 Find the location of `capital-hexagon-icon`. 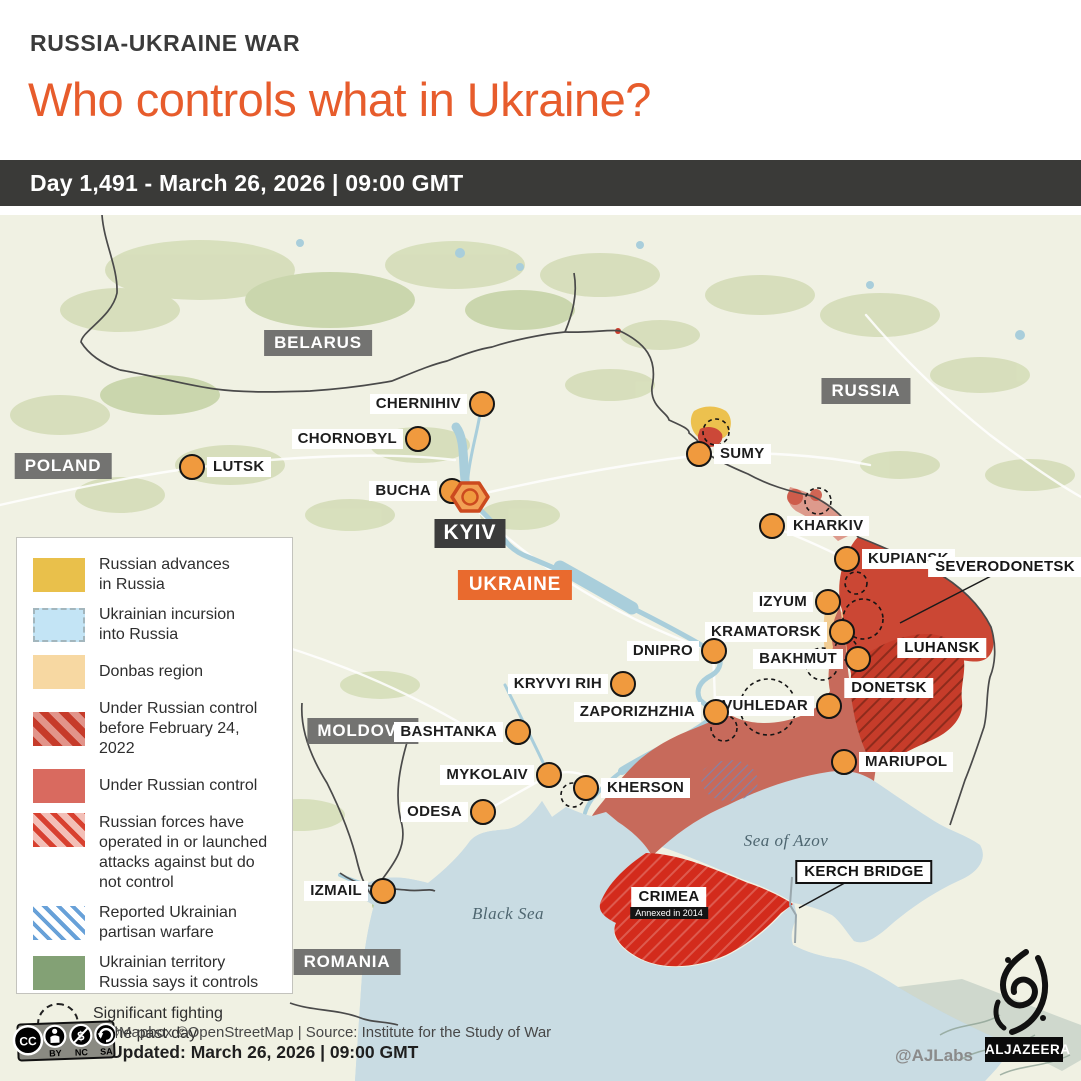

capital-hexagon-icon is located at coordinates (470, 497).